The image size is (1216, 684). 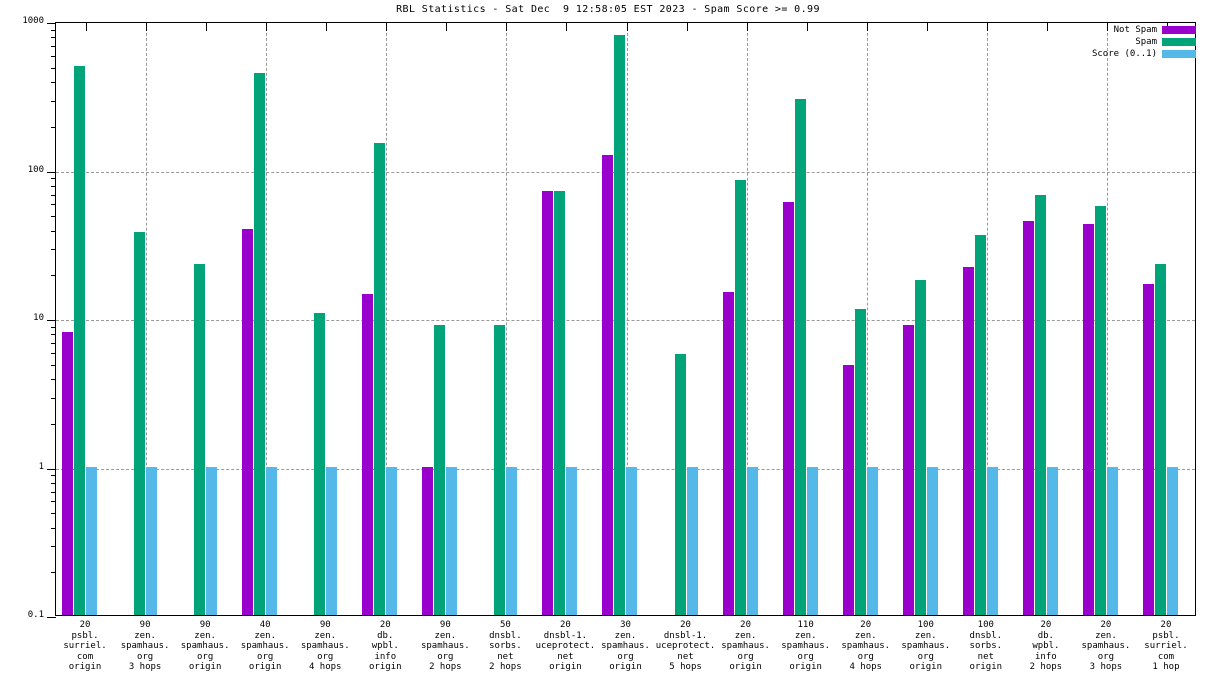 What do you see at coordinates (35, 615) in the screenshot?
I see `y-axis-tick-label: 0.1` at bounding box center [35, 615].